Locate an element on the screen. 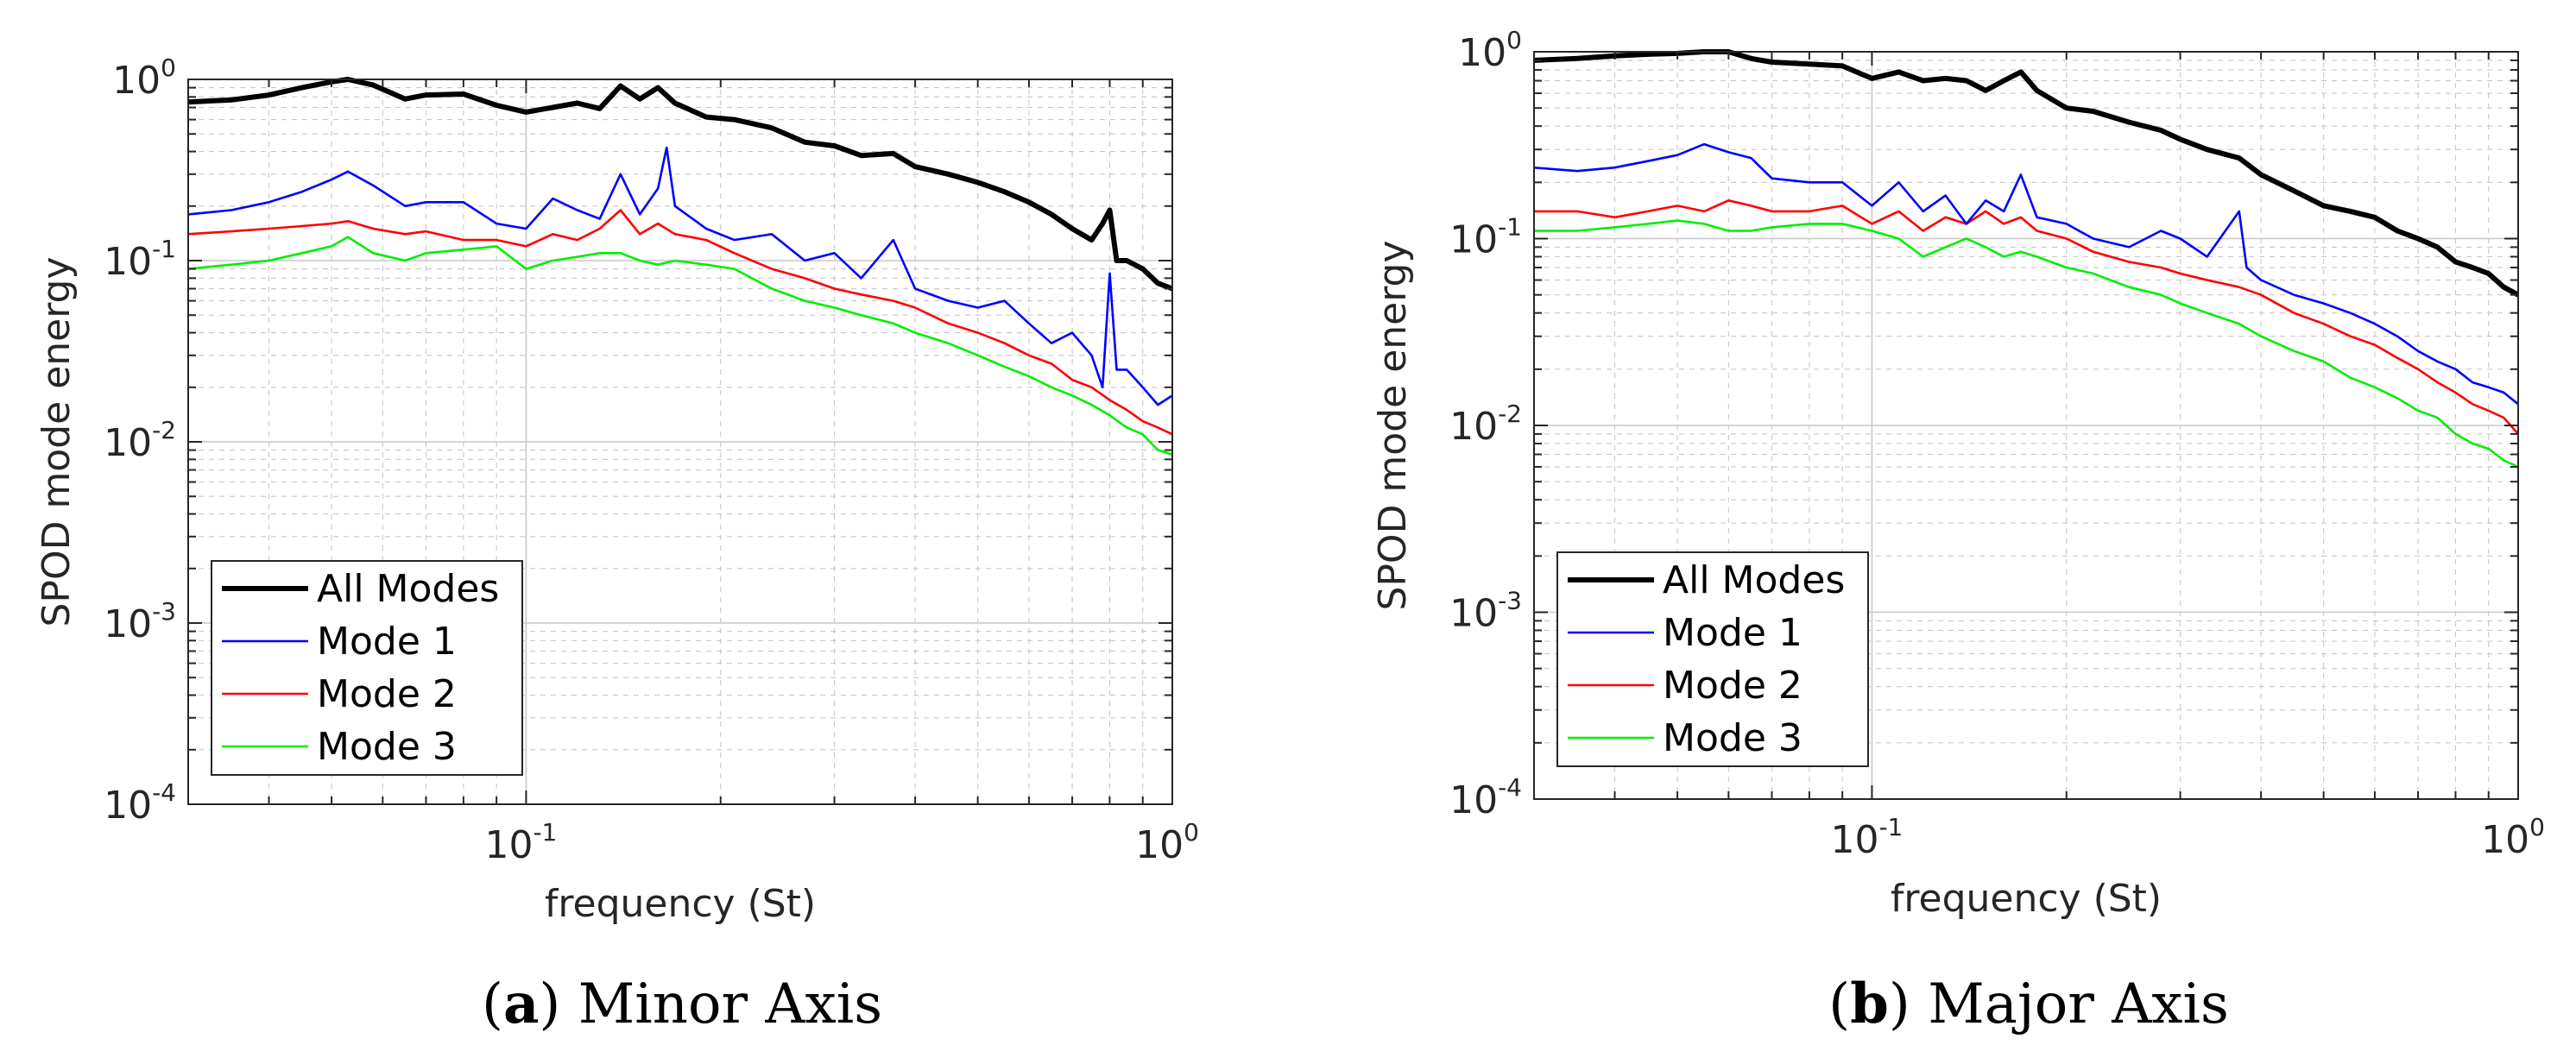 The image size is (2576, 1064). figure-caption: (b) Major Axis is located at coordinates (2028, 1004).